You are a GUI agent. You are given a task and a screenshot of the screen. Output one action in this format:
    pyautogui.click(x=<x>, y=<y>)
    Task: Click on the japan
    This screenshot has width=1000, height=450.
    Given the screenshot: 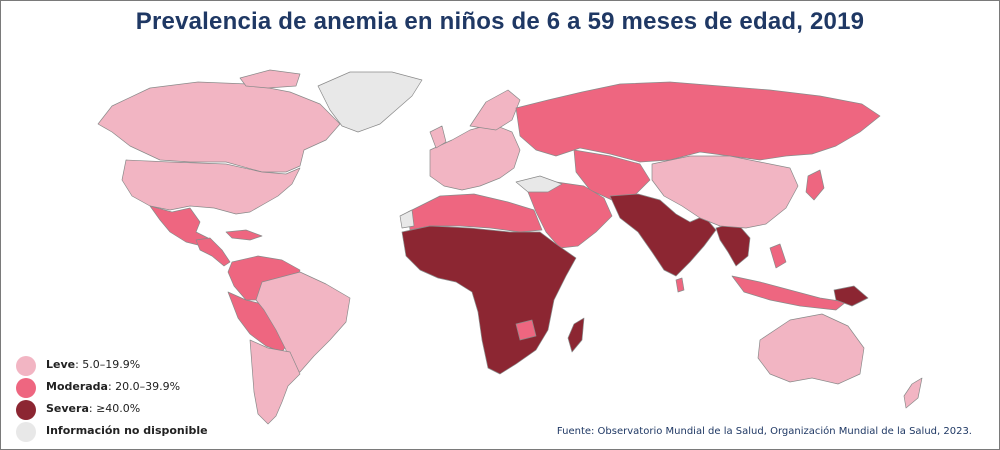 What is the action you would take?
    pyautogui.click(x=815, y=185)
    